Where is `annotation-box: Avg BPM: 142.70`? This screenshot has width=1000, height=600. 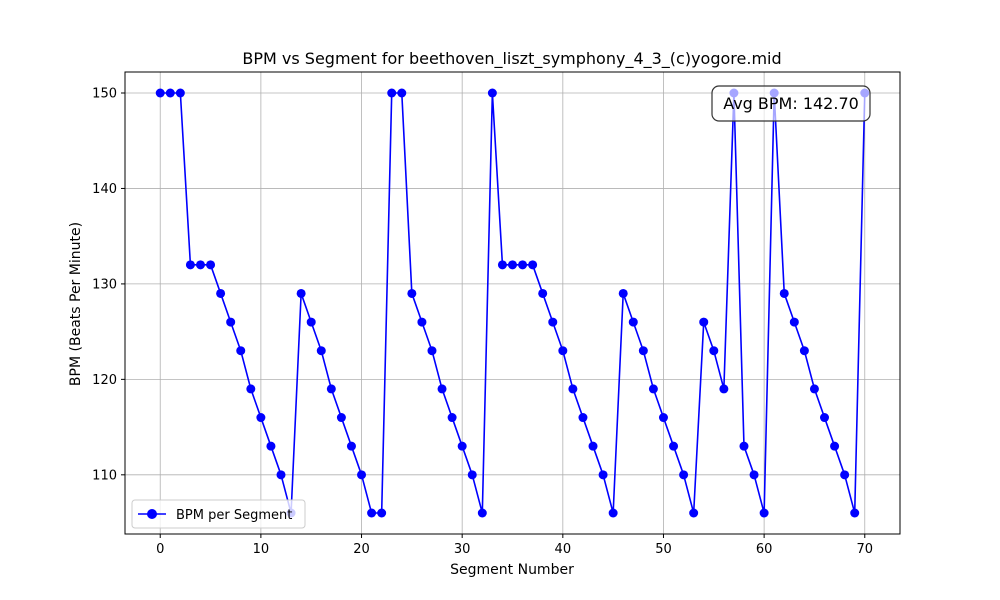 annotation-box: Avg BPM: 142.70 is located at coordinates (791, 103).